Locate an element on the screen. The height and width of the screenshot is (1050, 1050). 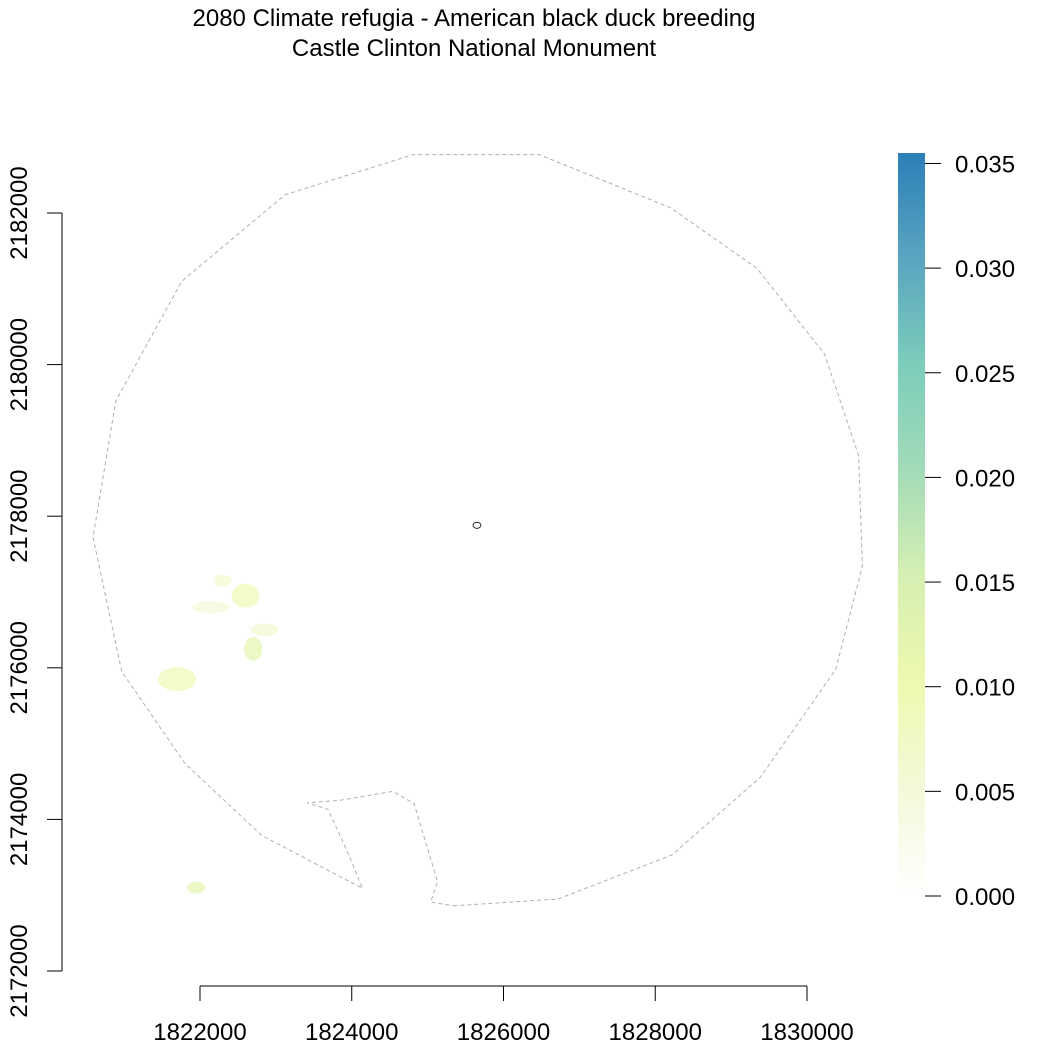
x-tick-label: 1822000 is located at coordinates (199, 1032).